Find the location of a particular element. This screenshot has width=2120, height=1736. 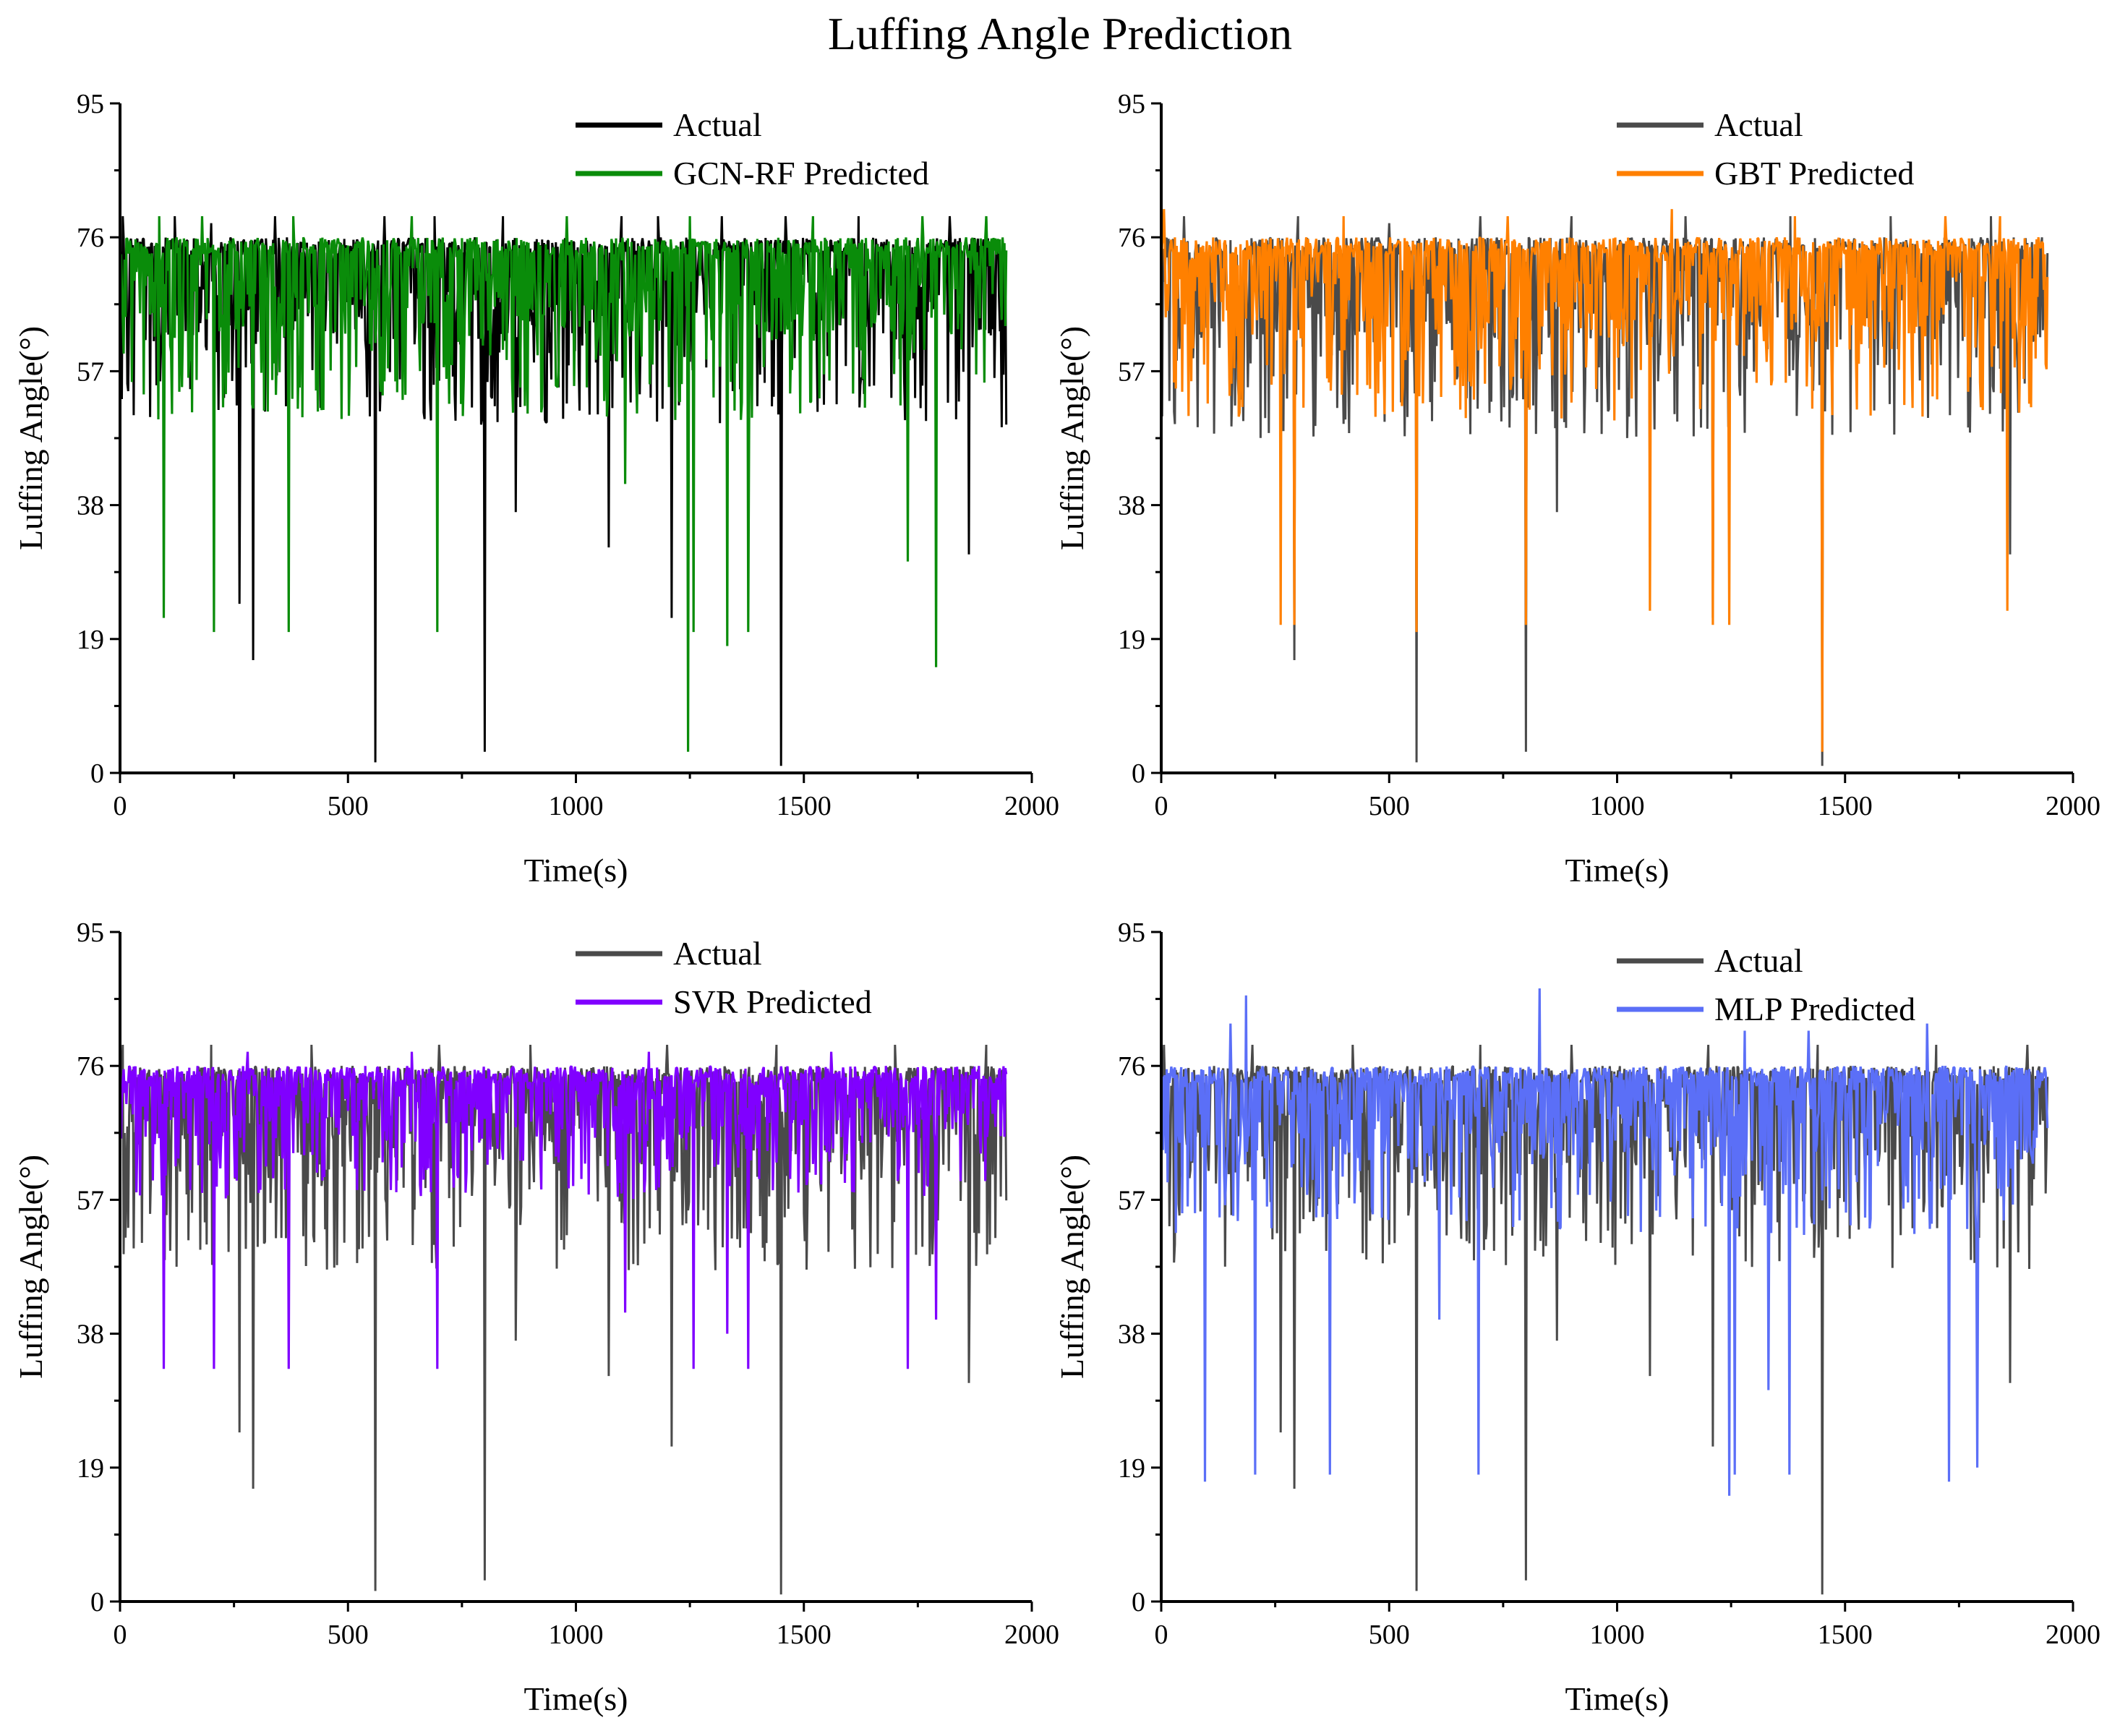

legend-label: MLP Predicted is located at coordinates (1814, 1009).